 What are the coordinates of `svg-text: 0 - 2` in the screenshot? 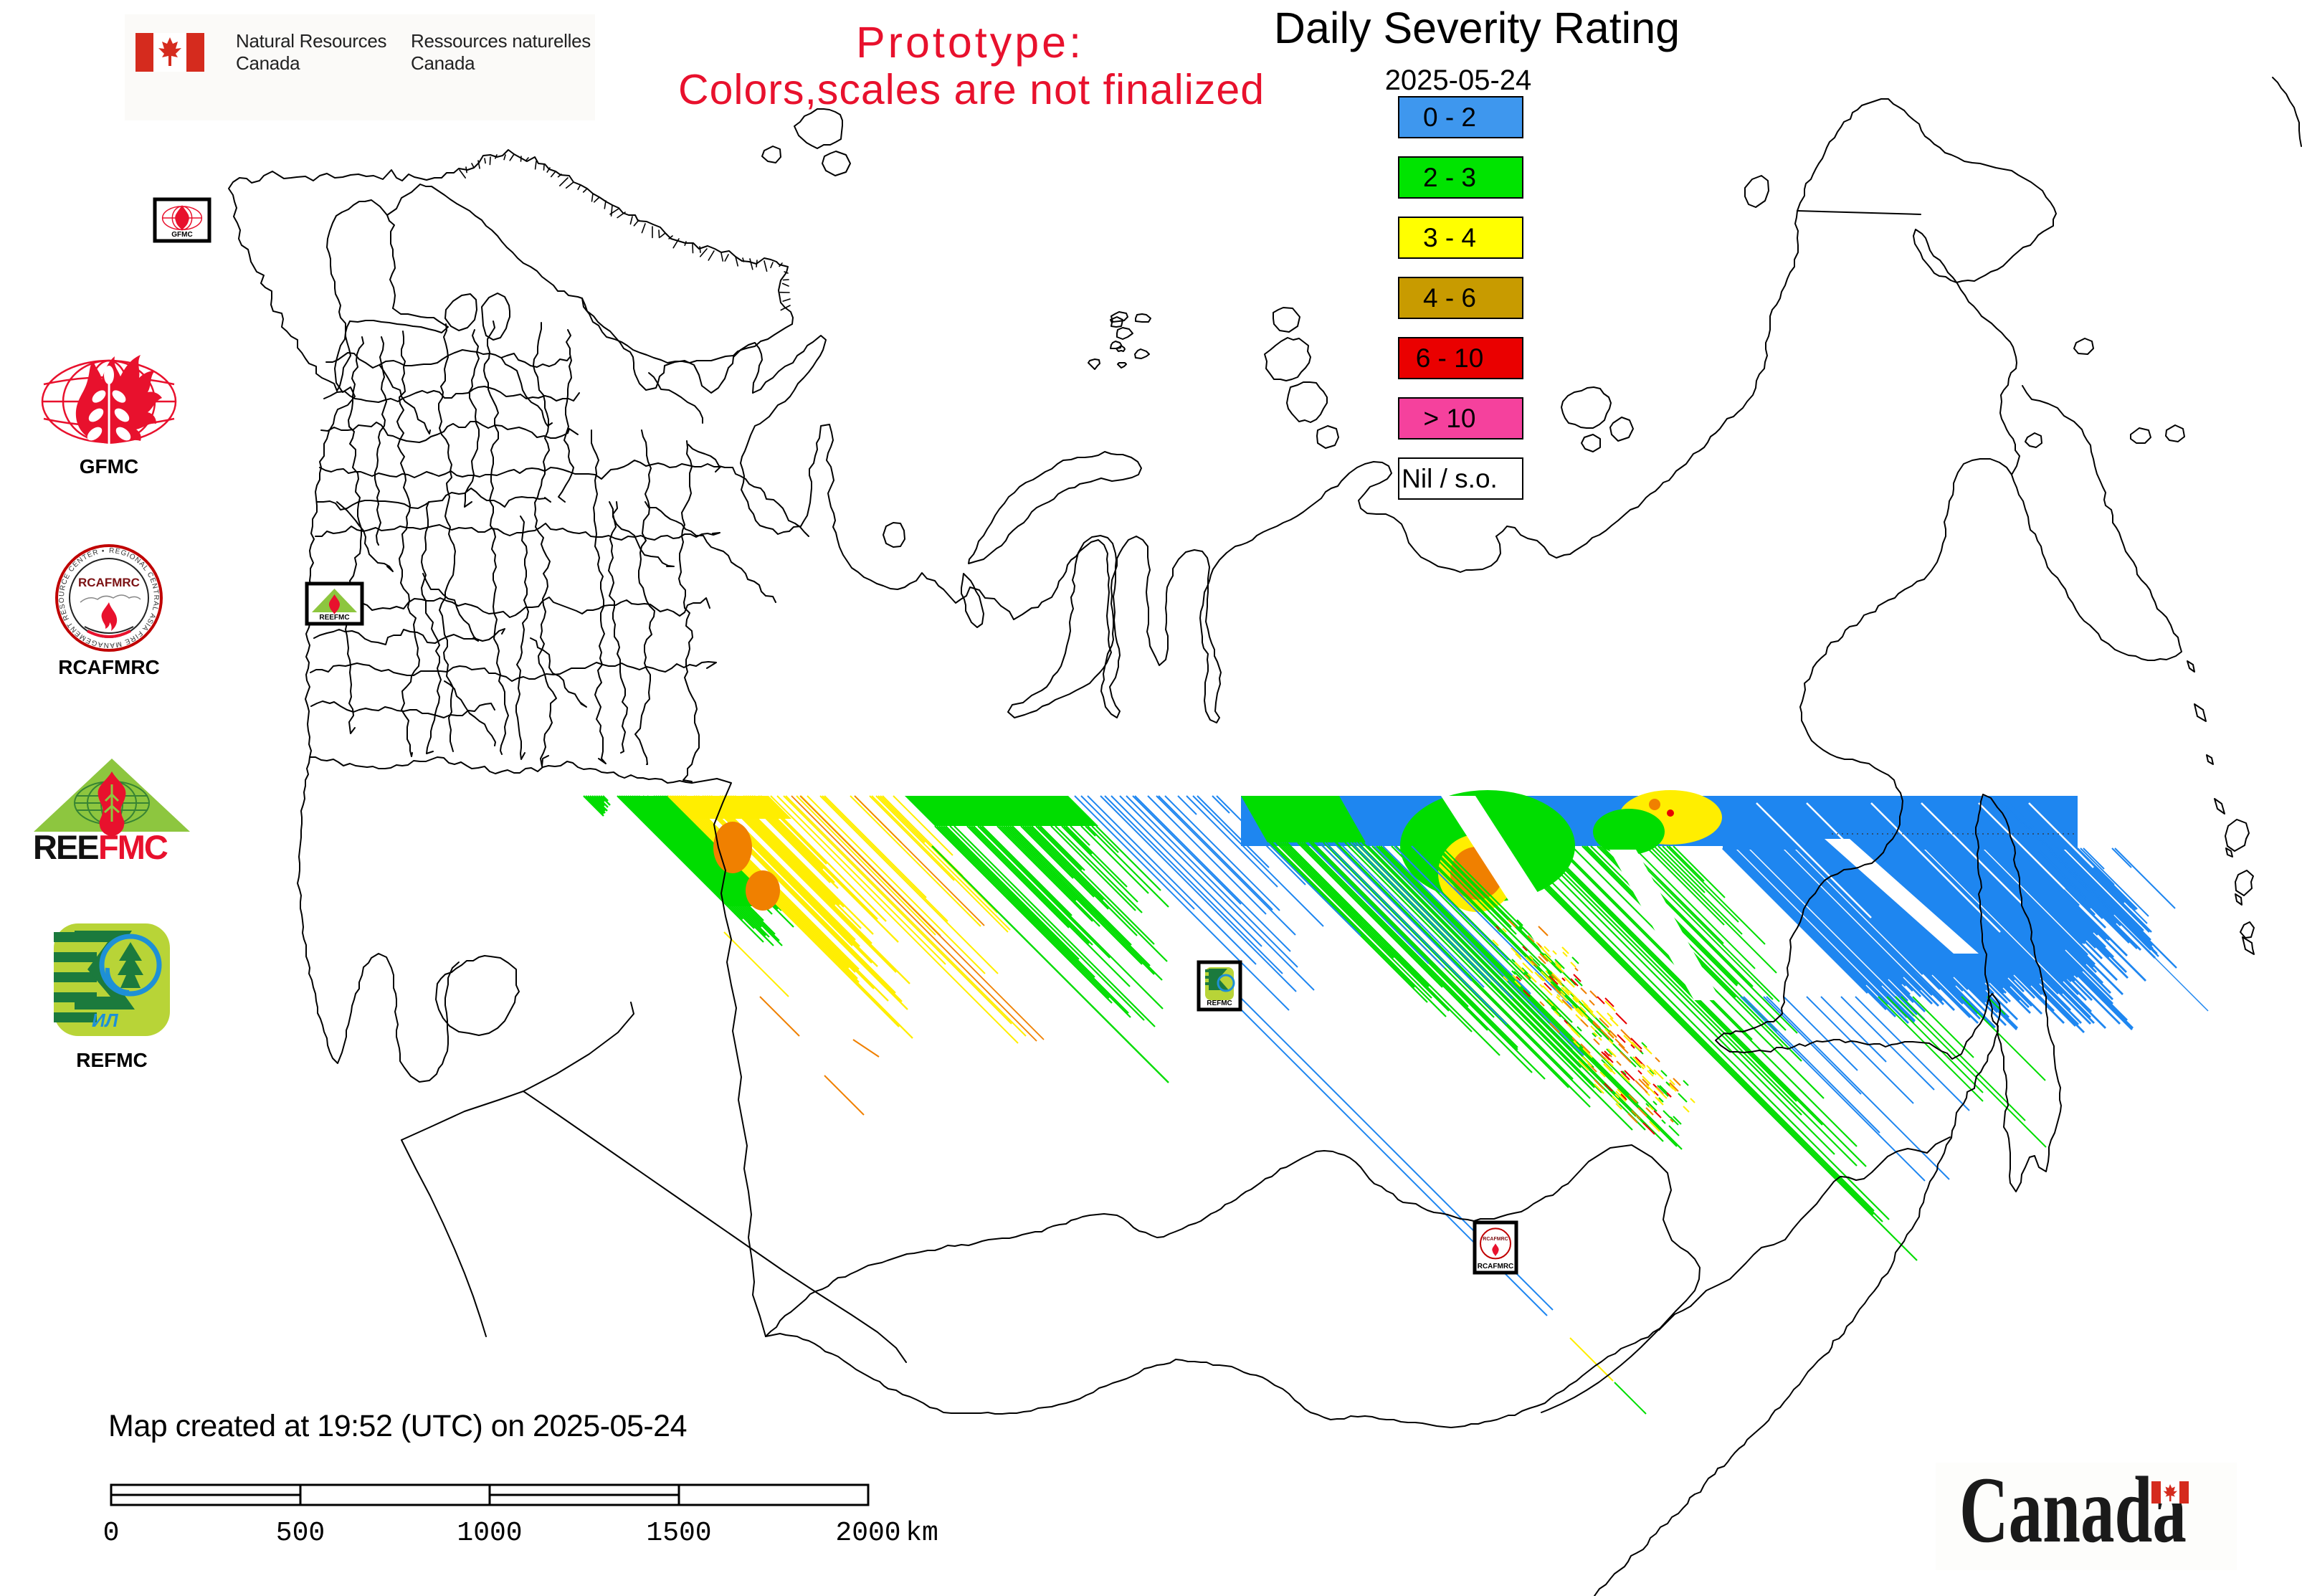 It's located at (1449, 117).